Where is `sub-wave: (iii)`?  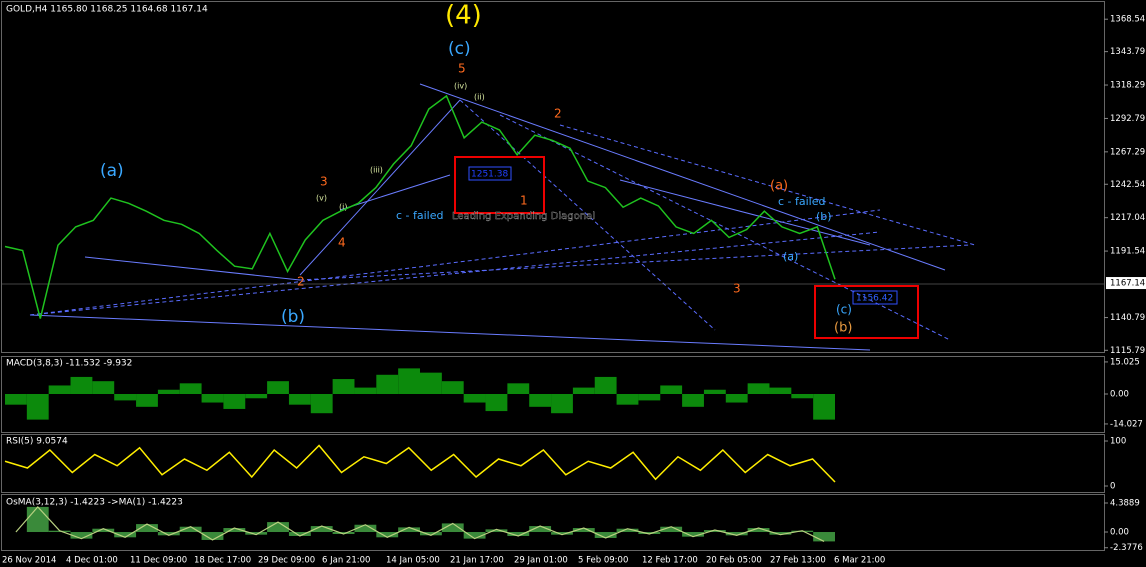 sub-wave: (iii) is located at coordinates (376, 170).